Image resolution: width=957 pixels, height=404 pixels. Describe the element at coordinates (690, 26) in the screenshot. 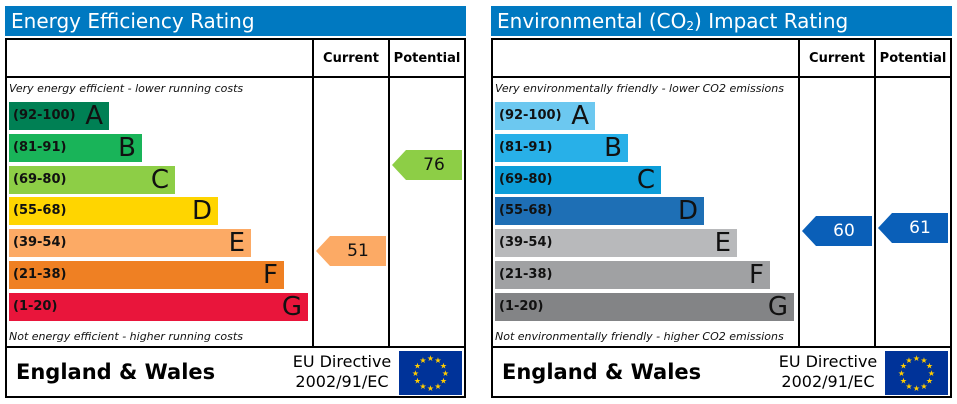

I see `title-subscript: 2` at that location.